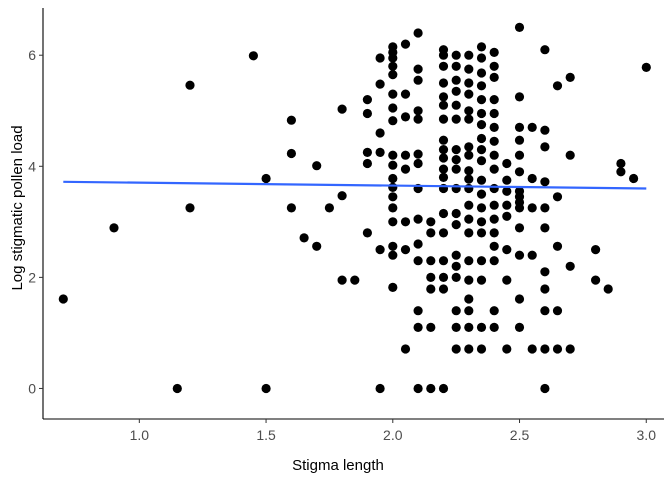  Describe the element at coordinates (647, 435) in the screenshot. I see `x-tick-label: 3.0` at that location.